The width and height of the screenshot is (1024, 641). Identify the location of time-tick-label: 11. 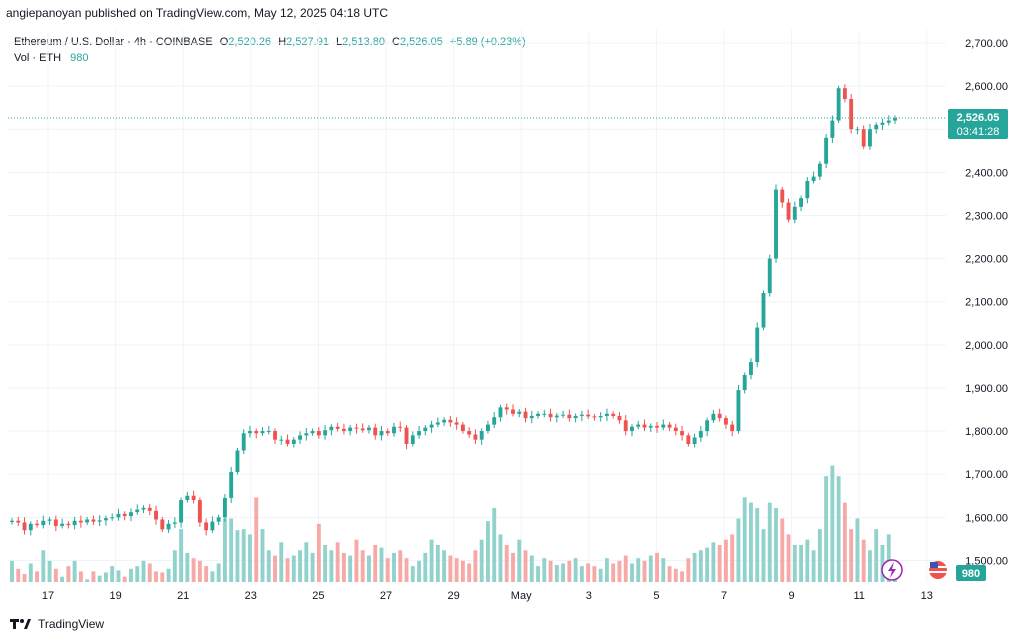
(858, 596).